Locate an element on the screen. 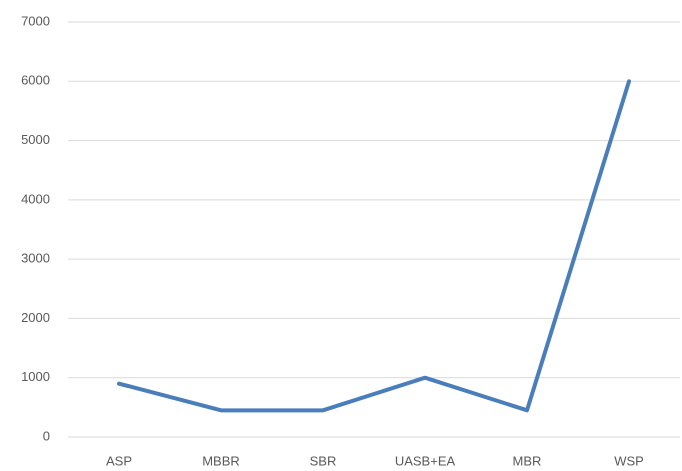 The image size is (682, 471). y-tick-label: 6000 is located at coordinates (35, 80).